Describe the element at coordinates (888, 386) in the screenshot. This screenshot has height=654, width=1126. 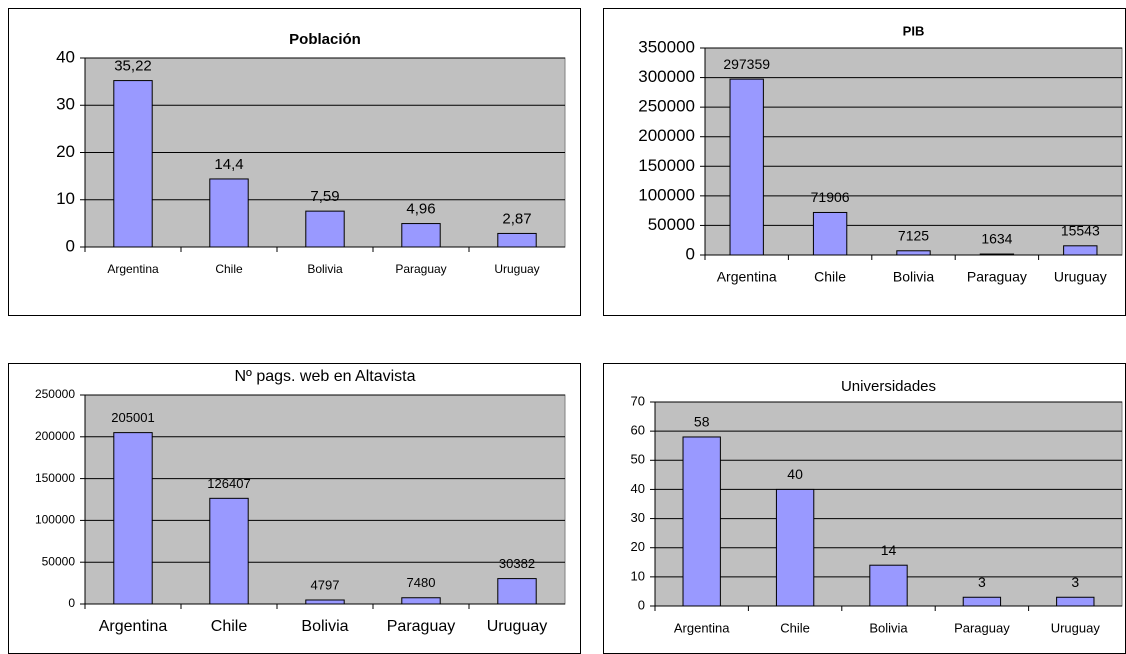
I see `chart-title: Universidades` at that location.